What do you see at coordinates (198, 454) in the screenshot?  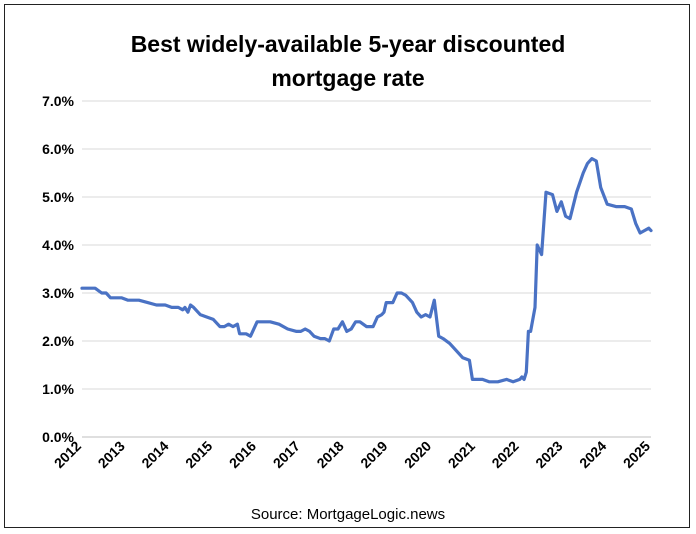 I see `x-tick-label: 2015` at bounding box center [198, 454].